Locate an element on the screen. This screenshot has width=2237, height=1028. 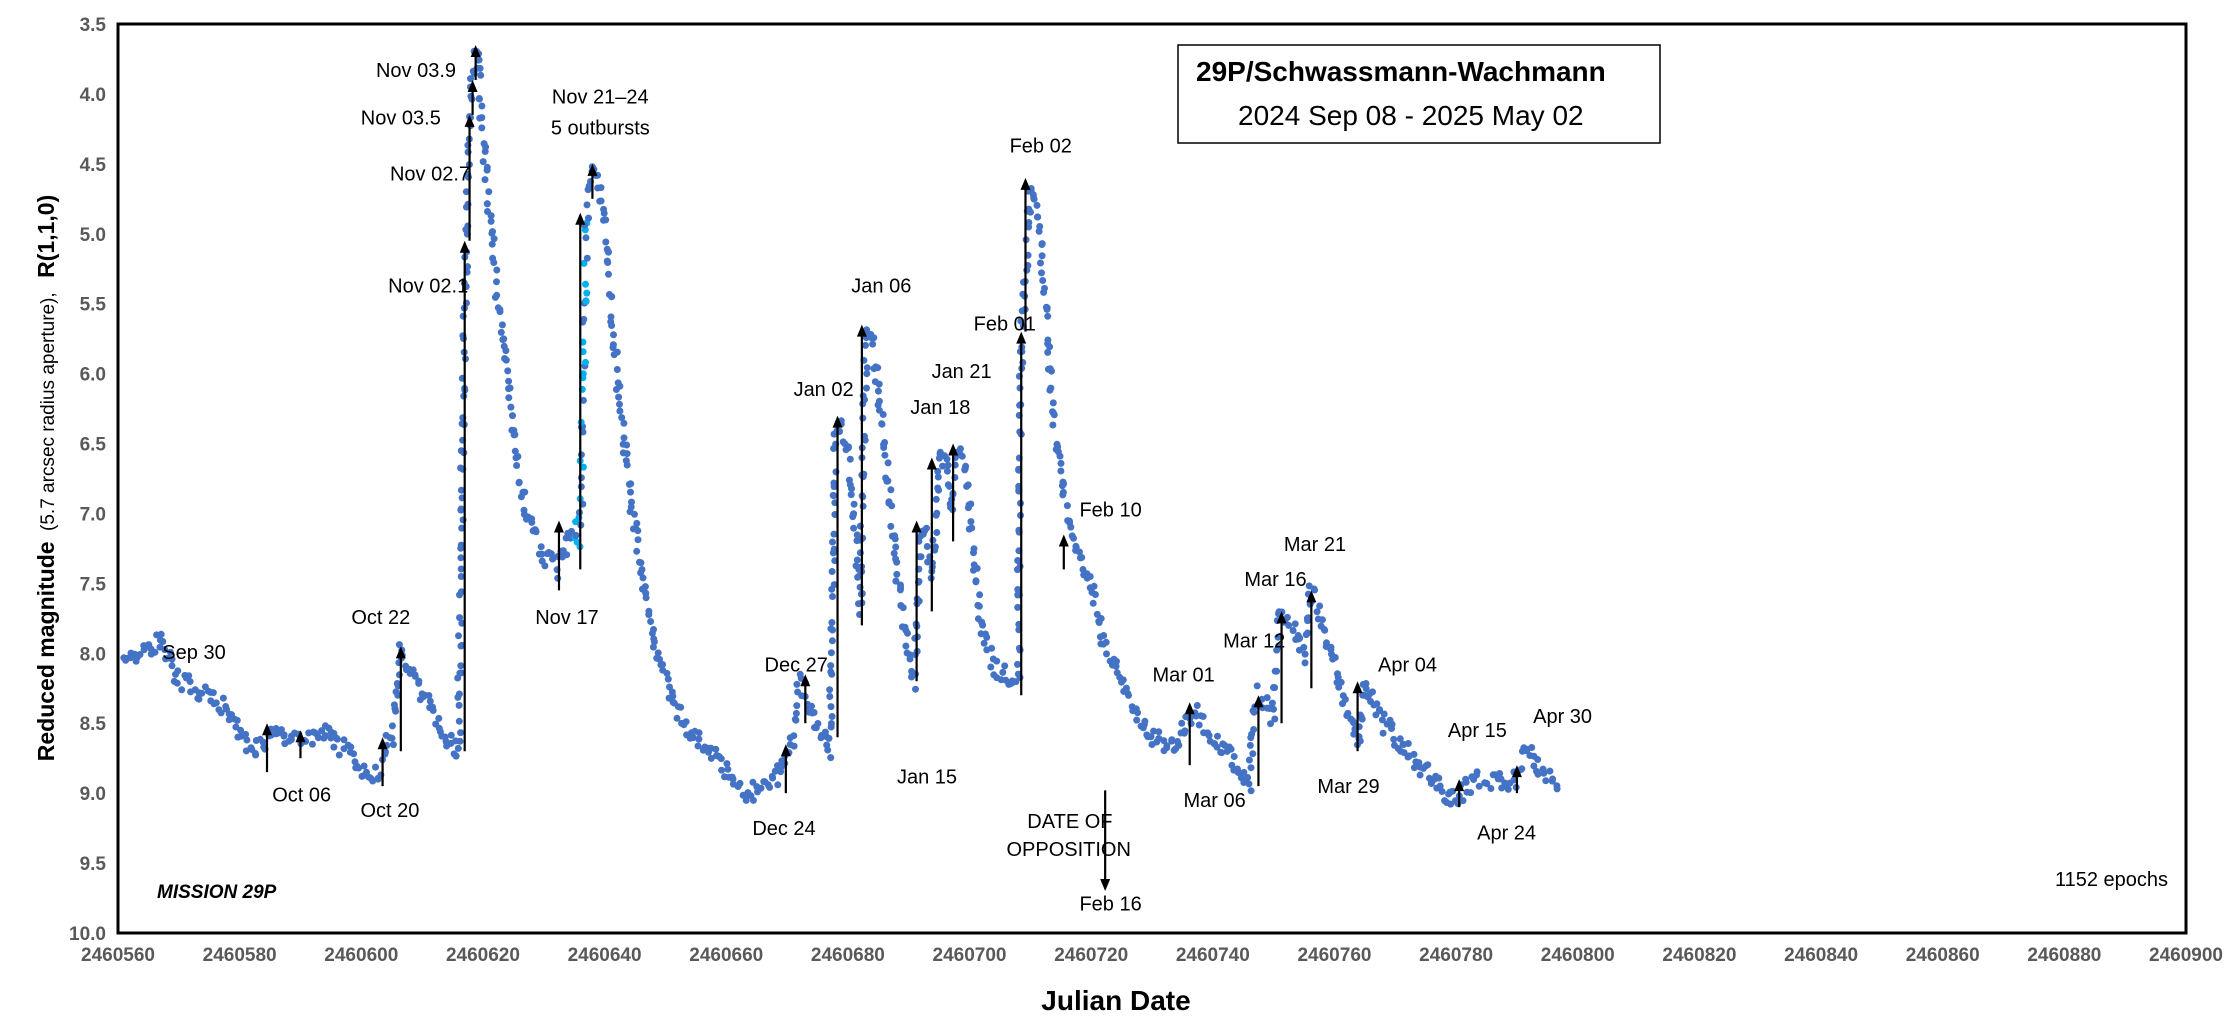
annotation-label: Mar 12 is located at coordinates (1254, 642).